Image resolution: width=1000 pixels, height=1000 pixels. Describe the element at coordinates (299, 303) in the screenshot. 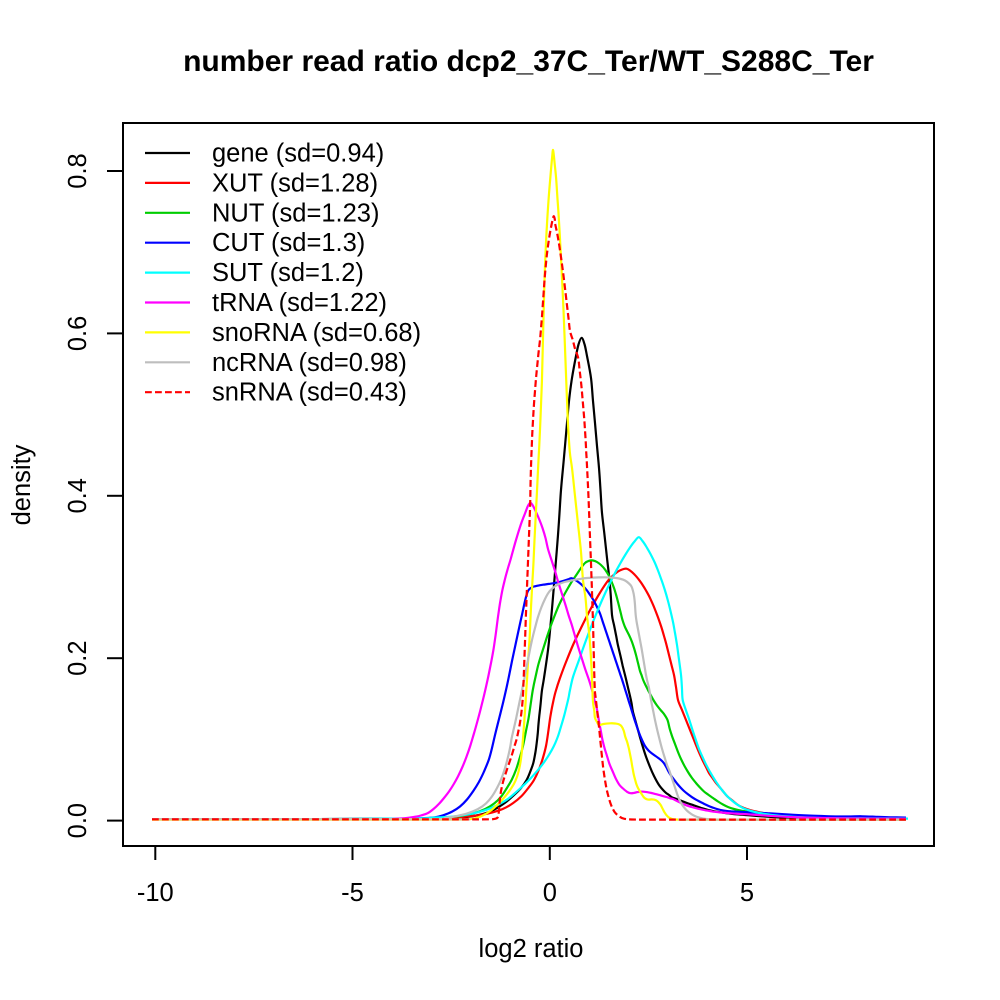

I see `svg-text: tRNA (sd=1.22)` at that location.